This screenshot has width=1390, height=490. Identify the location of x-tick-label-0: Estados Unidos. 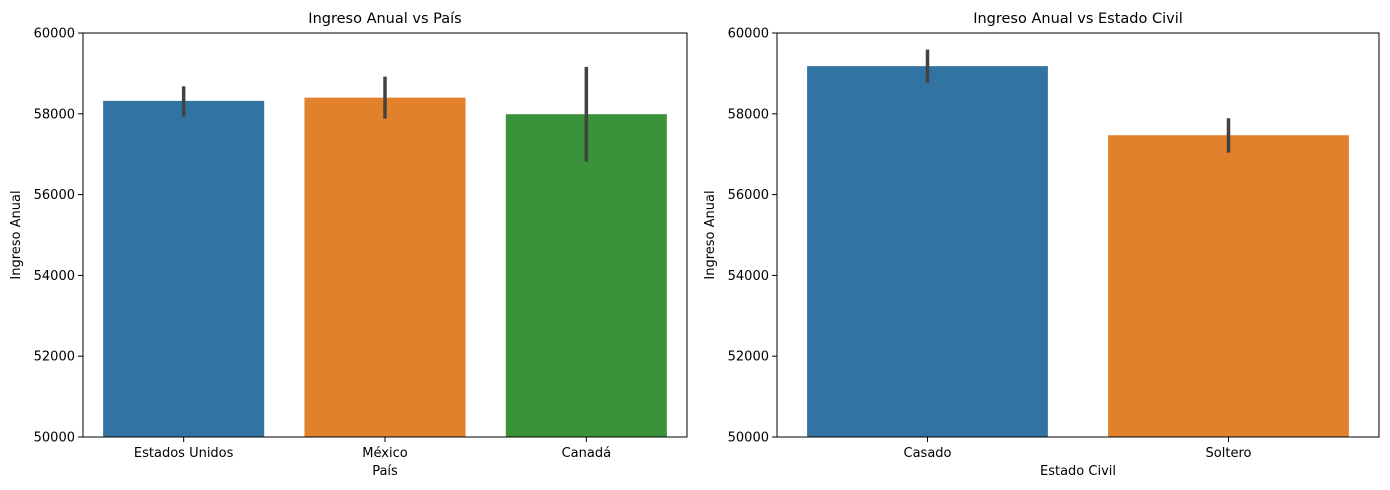
(184, 453).